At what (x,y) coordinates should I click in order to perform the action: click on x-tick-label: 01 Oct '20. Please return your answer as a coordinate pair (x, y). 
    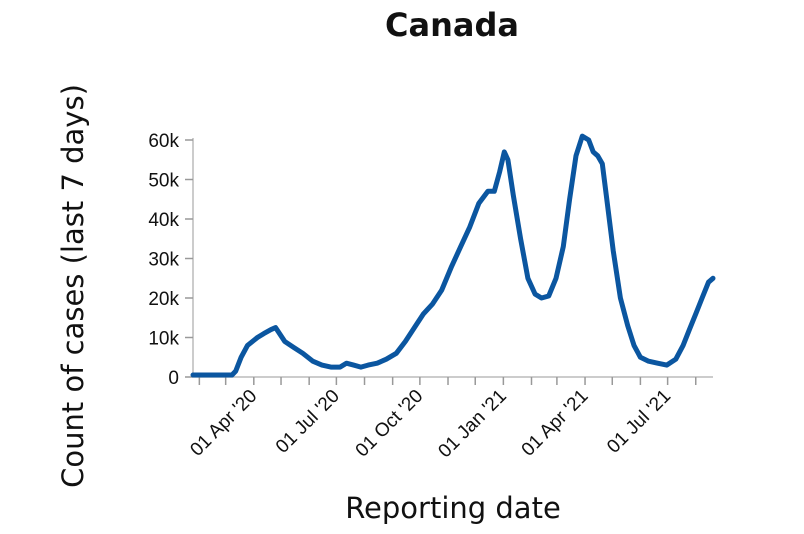
    Looking at the image, I should click on (390, 424).